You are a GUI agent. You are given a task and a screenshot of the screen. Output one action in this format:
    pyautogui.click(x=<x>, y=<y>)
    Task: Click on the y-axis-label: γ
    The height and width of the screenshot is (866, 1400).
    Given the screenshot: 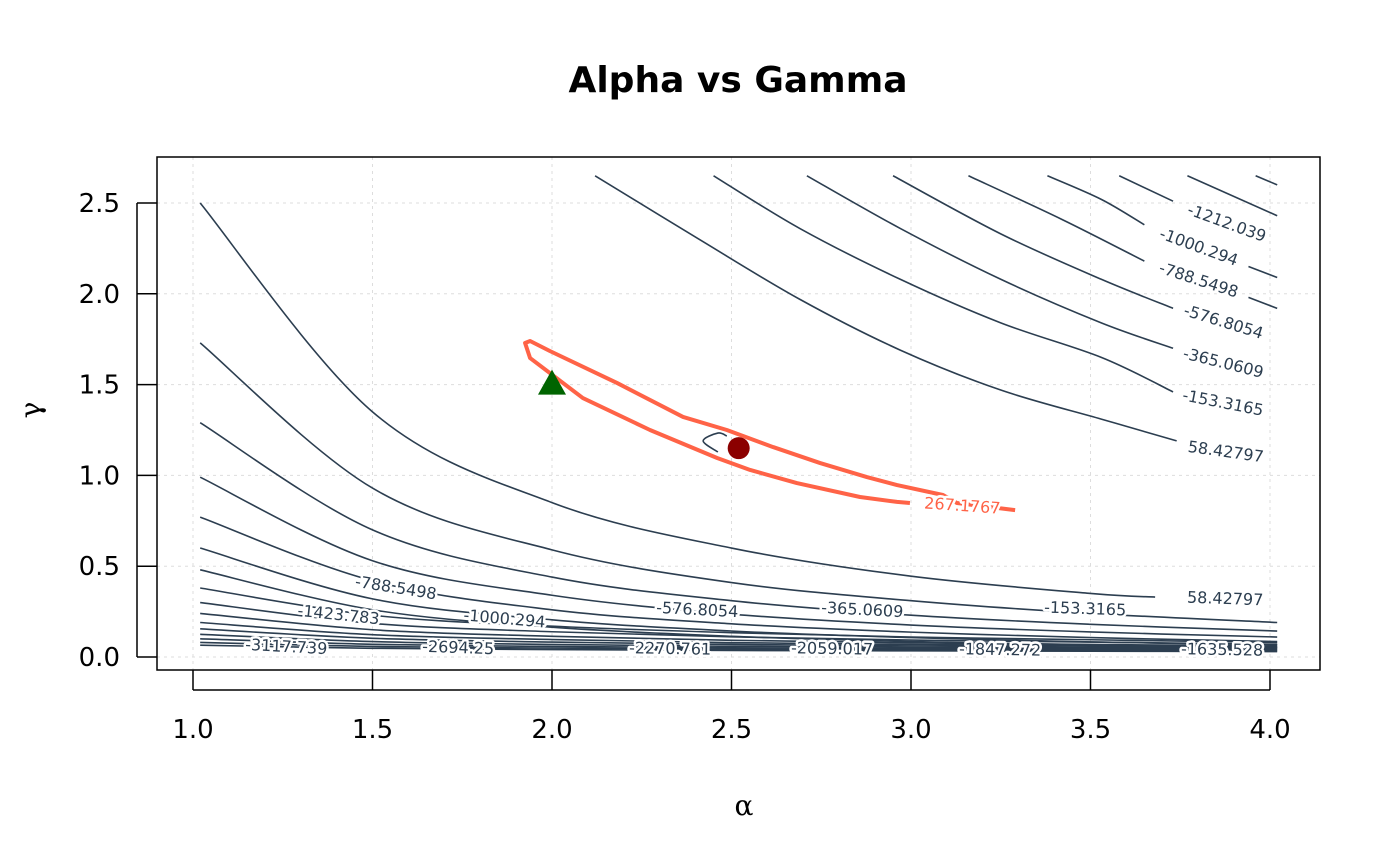 What is the action you would take?
    pyautogui.click(x=30, y=410)
    